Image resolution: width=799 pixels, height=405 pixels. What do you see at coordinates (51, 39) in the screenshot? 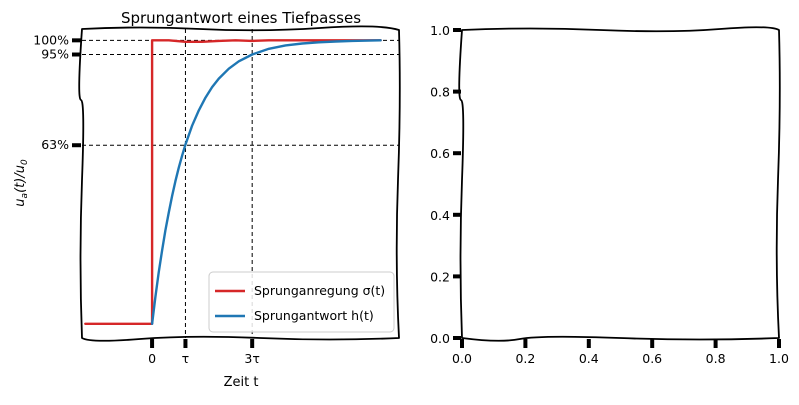
I see `y-tick-label-2: 100%` at bounding box center [51, 39].